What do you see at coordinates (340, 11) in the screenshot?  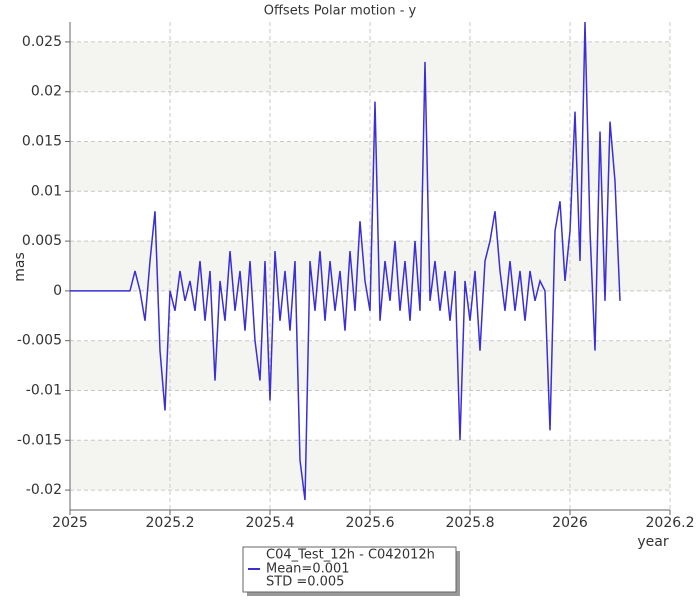 I see `chart-title: Offsets Polar motion - y` at bounding box center [340, 11].